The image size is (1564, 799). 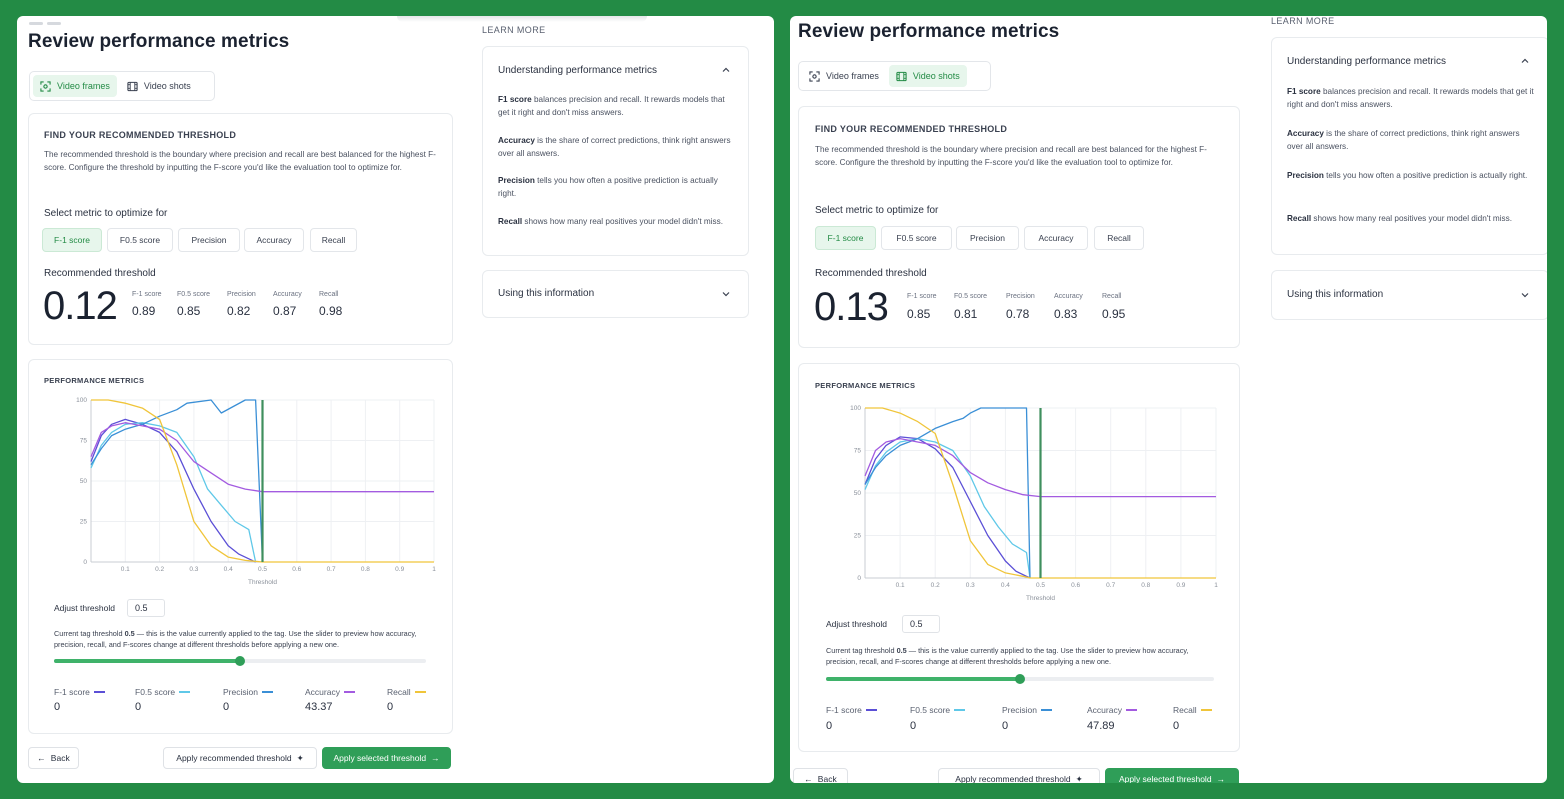 What do you see at coordinates (900, 585) in the screenshot?
I see `x-tick-label: 0.1` at bounding box center [900, 585].